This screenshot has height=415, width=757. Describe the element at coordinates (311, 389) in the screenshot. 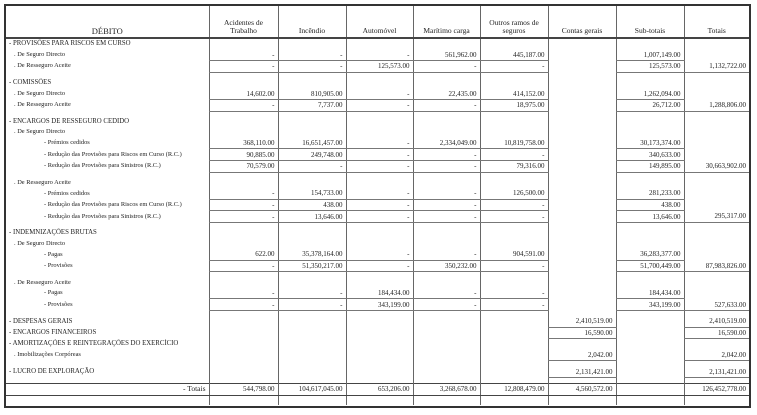

I see `total-incendio: 104,617,045.00` at that location.